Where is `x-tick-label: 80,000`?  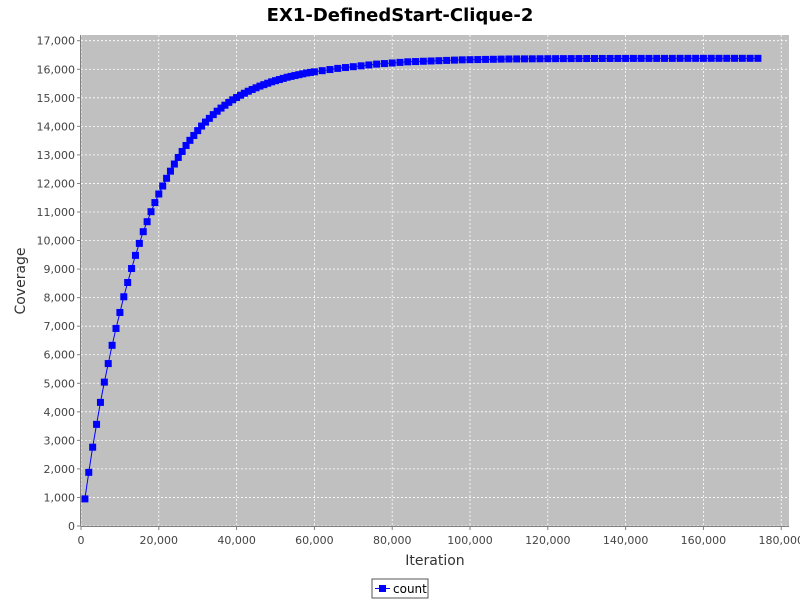
x-tick-label: 80,000 is located at coordinates (392, 540).